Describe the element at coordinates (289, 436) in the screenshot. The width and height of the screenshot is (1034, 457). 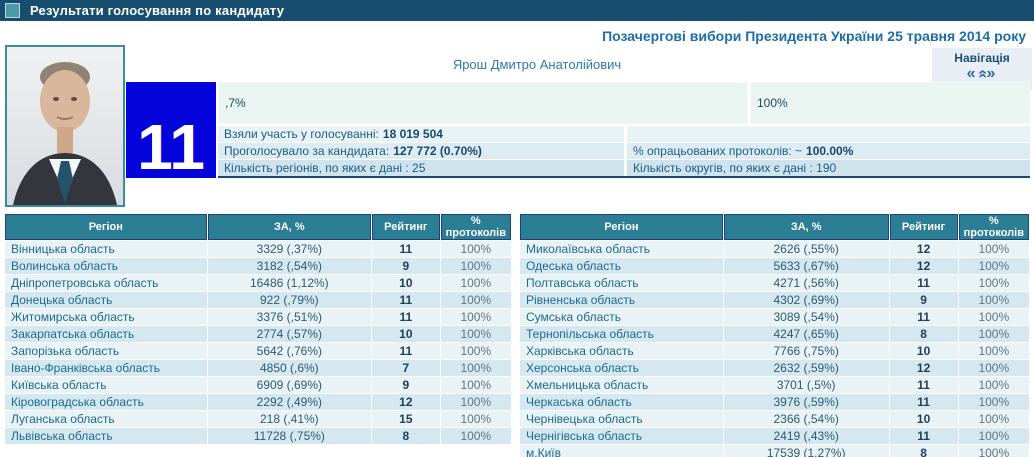
I see `votes-cell: 11728 (,75%)` at that location.